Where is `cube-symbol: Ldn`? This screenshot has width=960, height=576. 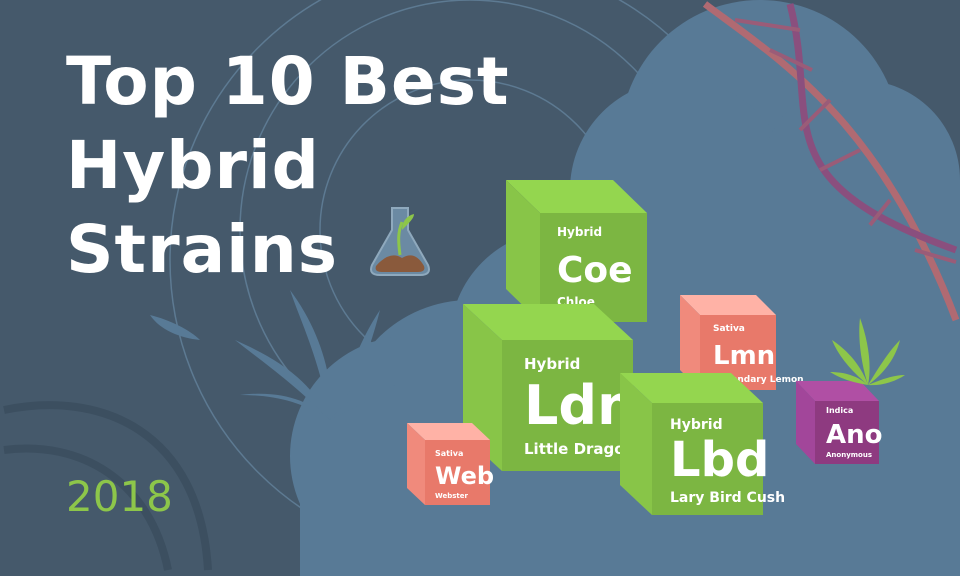
cube-symbol: Ldn is located at coordinates (580, 405).